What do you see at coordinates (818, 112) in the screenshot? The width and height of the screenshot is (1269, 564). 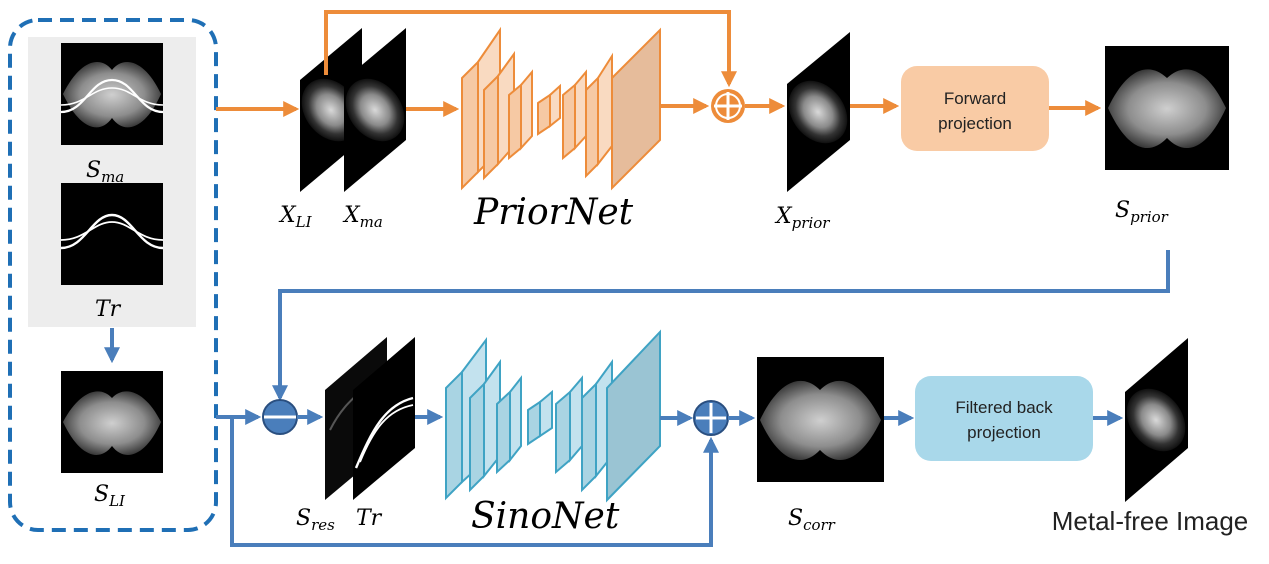 I see `x-prior-slice` at bounding box center [818, 112].